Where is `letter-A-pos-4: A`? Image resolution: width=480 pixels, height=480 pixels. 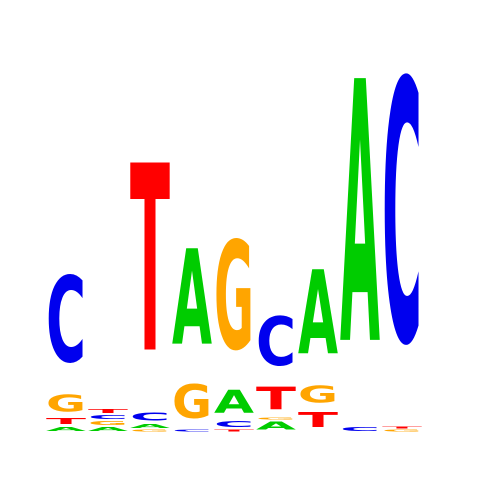 letter-A-pos-4: A is located at coordinates (192, 299).